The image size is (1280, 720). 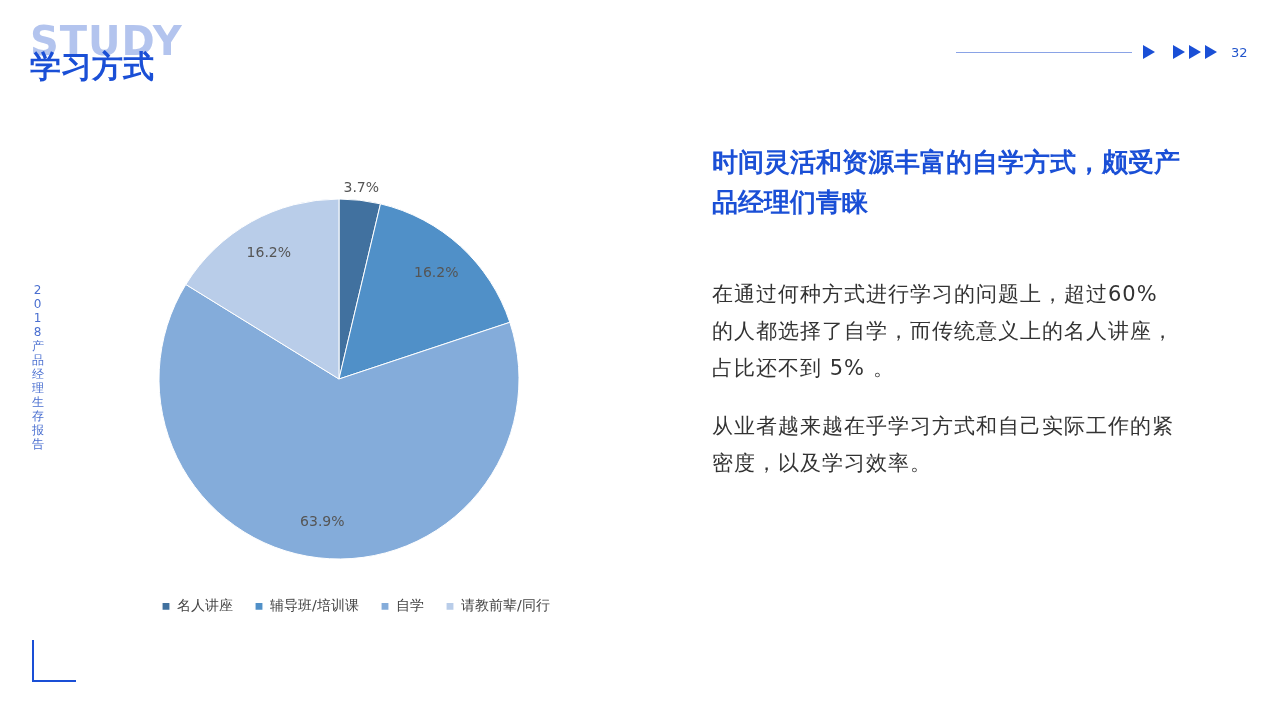 I want to click on data-label: 3.7%, so click(x=361, y=187).